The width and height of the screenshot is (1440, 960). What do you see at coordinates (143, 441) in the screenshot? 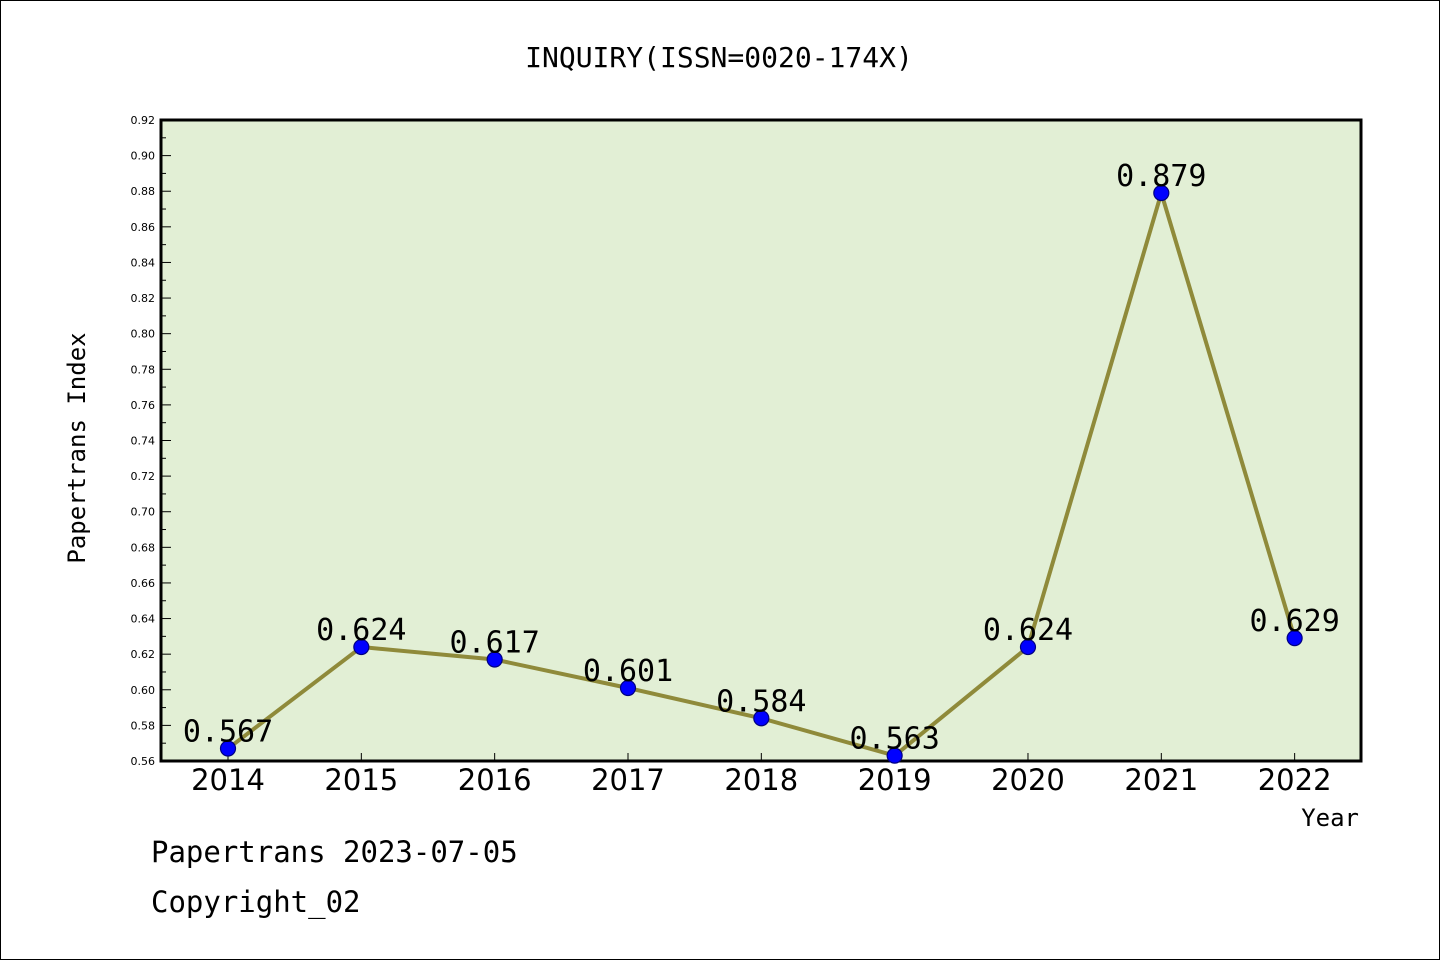
I see `y-tick-label: 0.74` at bounding box center [143, 441].